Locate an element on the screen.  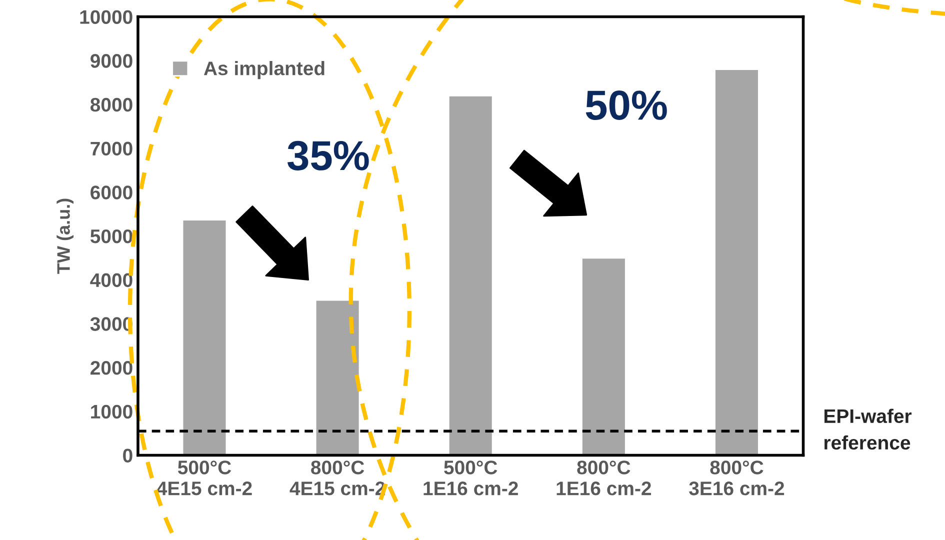
y-tick-label: 2000 is located at coordinates (111, 367).